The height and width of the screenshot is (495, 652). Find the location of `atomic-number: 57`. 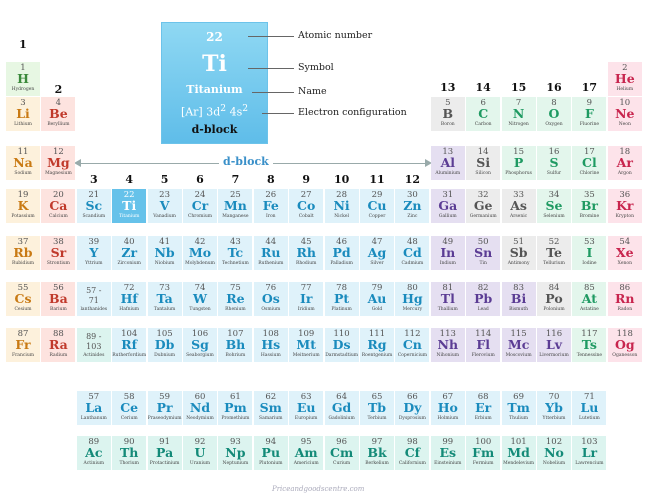

atomic-number: 57 is located at coordinates (94, 397).